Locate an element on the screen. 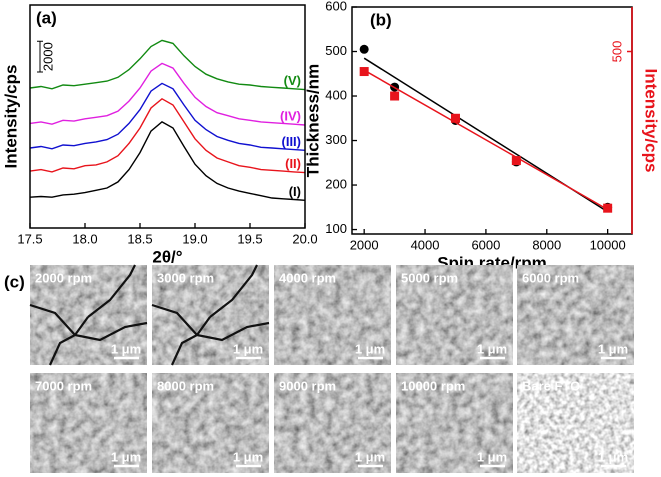 This screenshot has height=477, width=661. image-label: 9000 rpm is located at coordinates (307, 385).